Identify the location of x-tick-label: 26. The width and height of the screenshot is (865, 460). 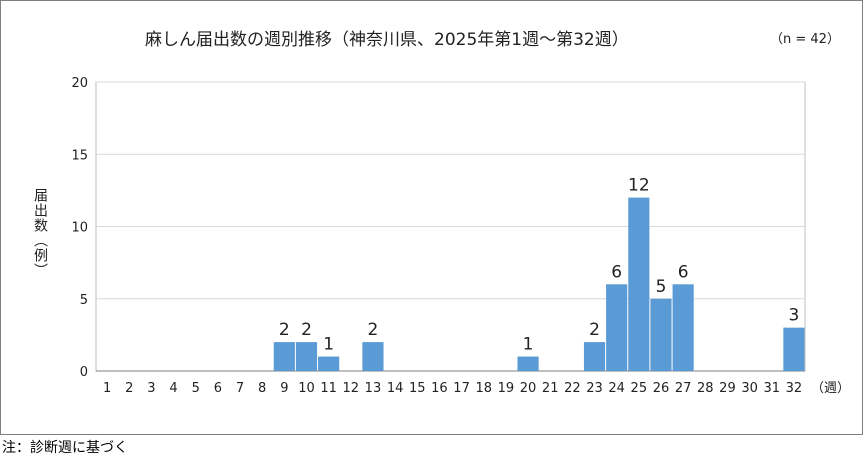
(661, 388).